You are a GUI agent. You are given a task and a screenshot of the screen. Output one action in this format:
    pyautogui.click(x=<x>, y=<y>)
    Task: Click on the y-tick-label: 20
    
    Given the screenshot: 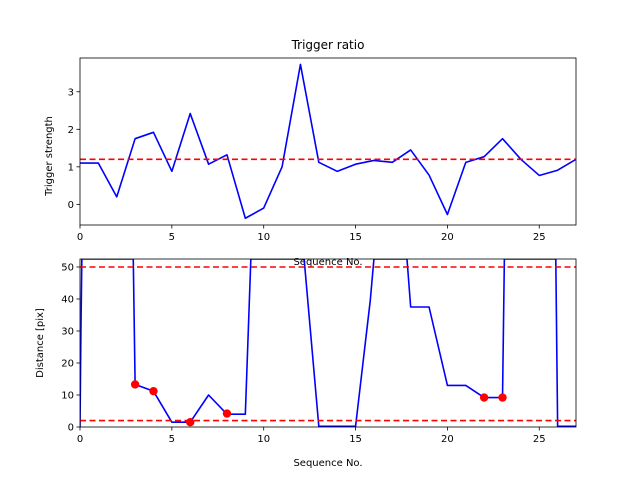 What is the action you would take?
    pyautogui.click(x=67, y=364)
    